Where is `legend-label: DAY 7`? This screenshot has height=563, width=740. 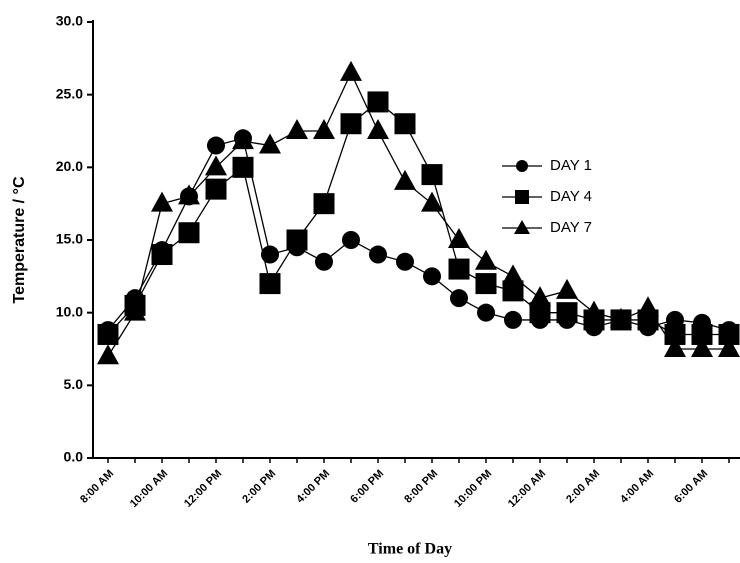
legend-label: DAY 7 is located at coordinates (571, 227).